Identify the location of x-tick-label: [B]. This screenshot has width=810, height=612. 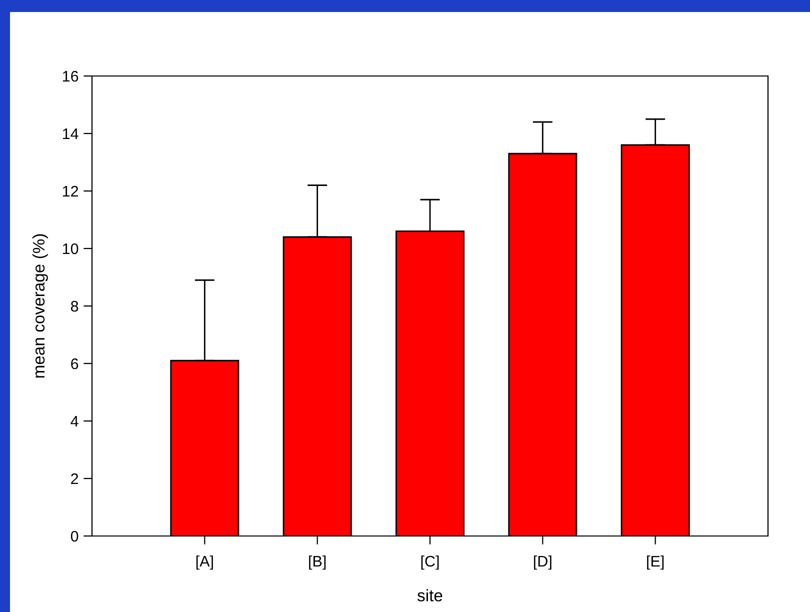
(317, 562).